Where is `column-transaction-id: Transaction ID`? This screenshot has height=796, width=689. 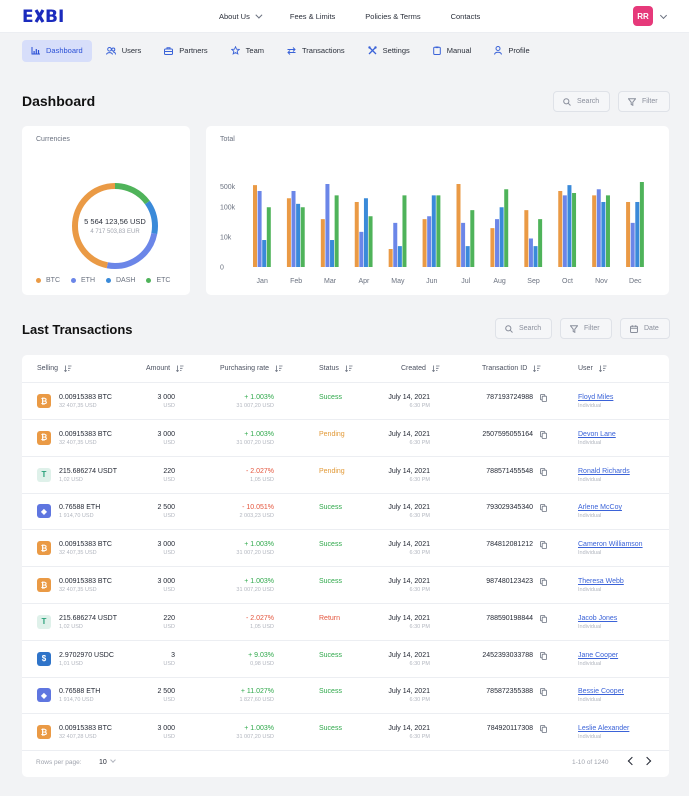 column-transaction-id: Transaction ID is located at coordinates (511, 368).